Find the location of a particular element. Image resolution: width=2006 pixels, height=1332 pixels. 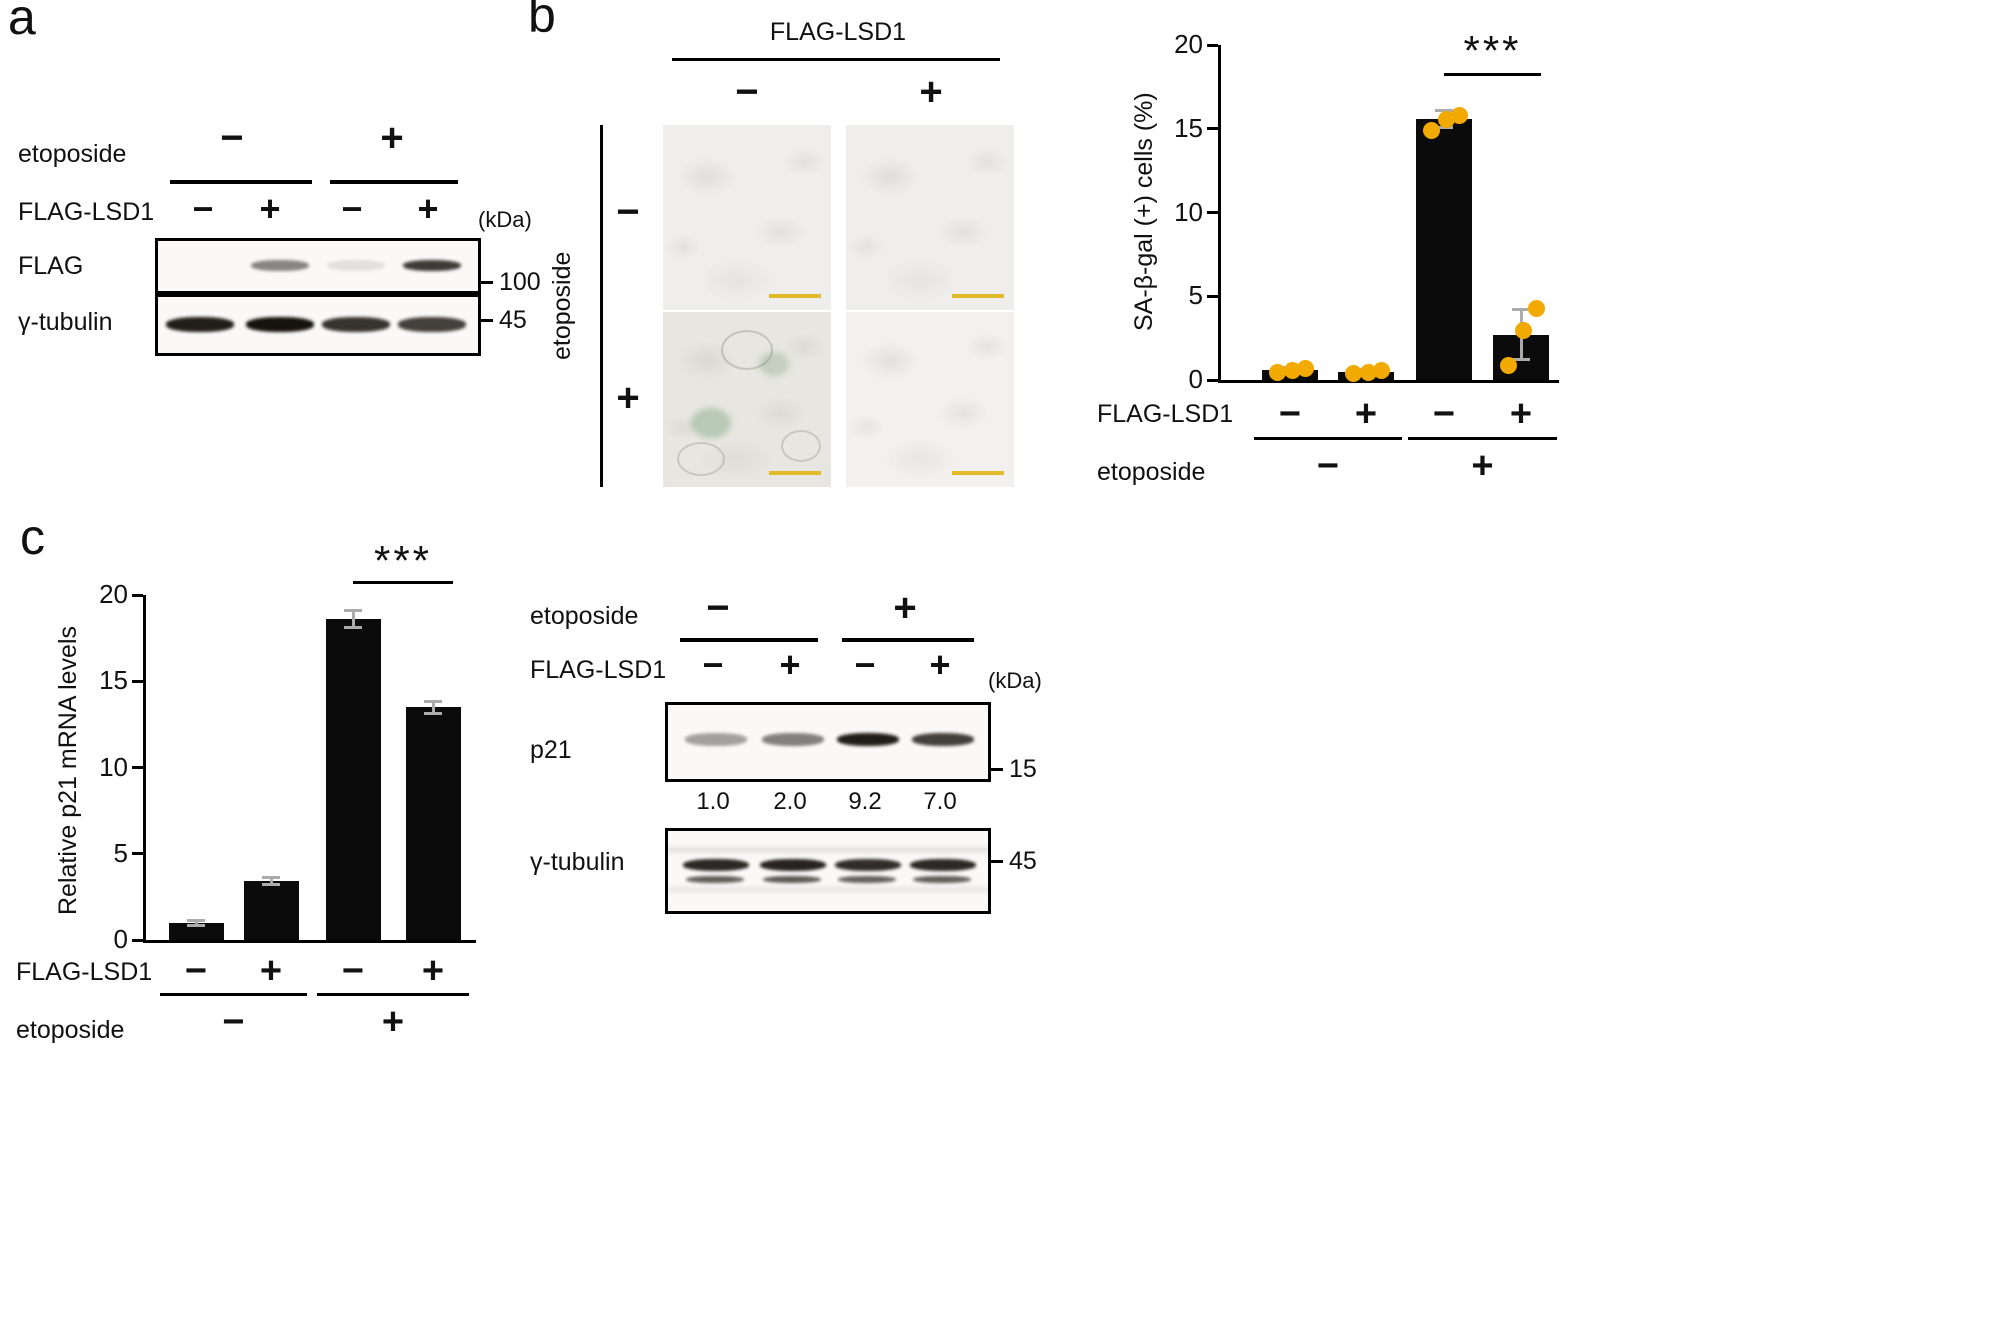

panel-a-kda-label: (kDa) is located at coordinates (505, 219).